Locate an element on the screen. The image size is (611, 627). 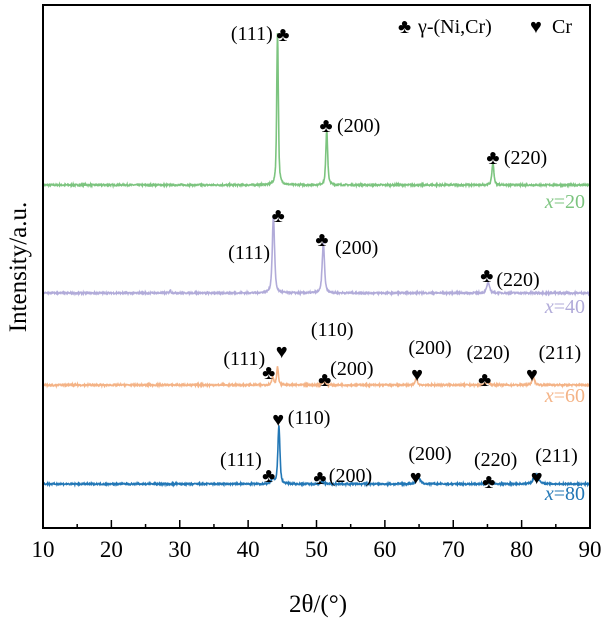
x-tick-label: 60 is located at coordinates (384, 549).